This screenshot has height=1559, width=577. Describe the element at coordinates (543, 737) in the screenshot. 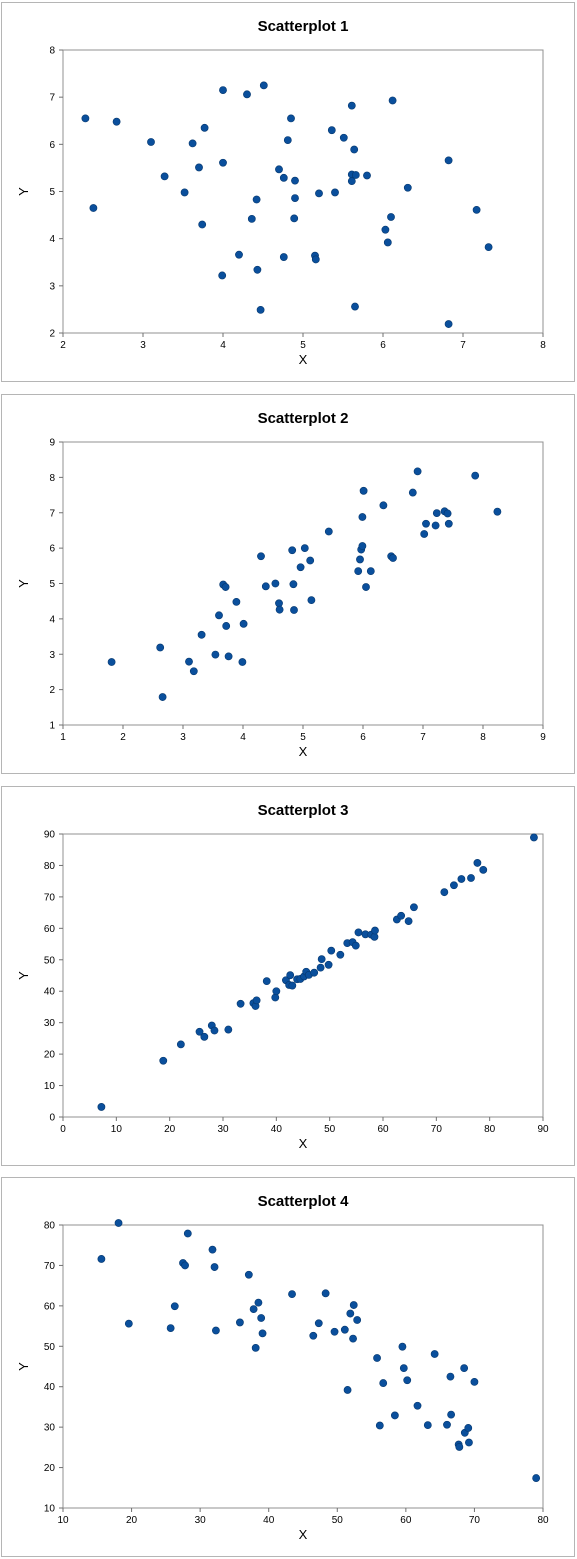

I see `scatterplot-2-x-tick-label: 9` at that location.